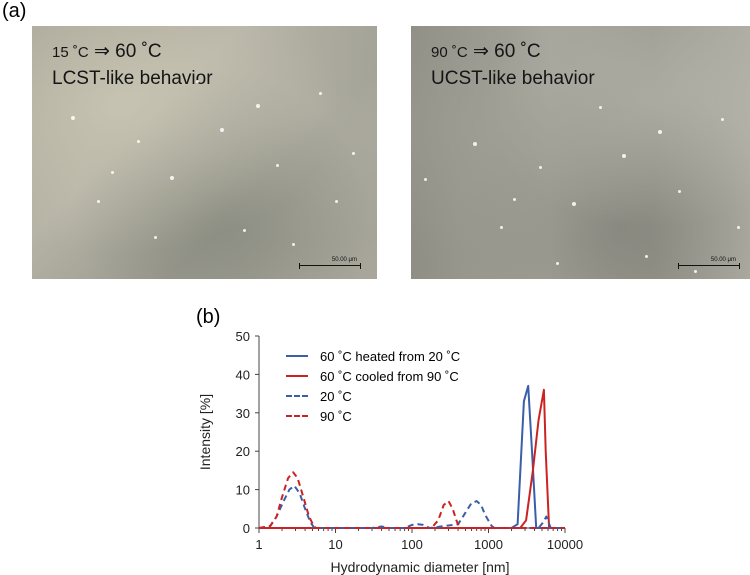  Describe the element at coordinates (513, 78) in the screenshot. I see `micrograph-behavior-label: UCST-like behavior` at that location.